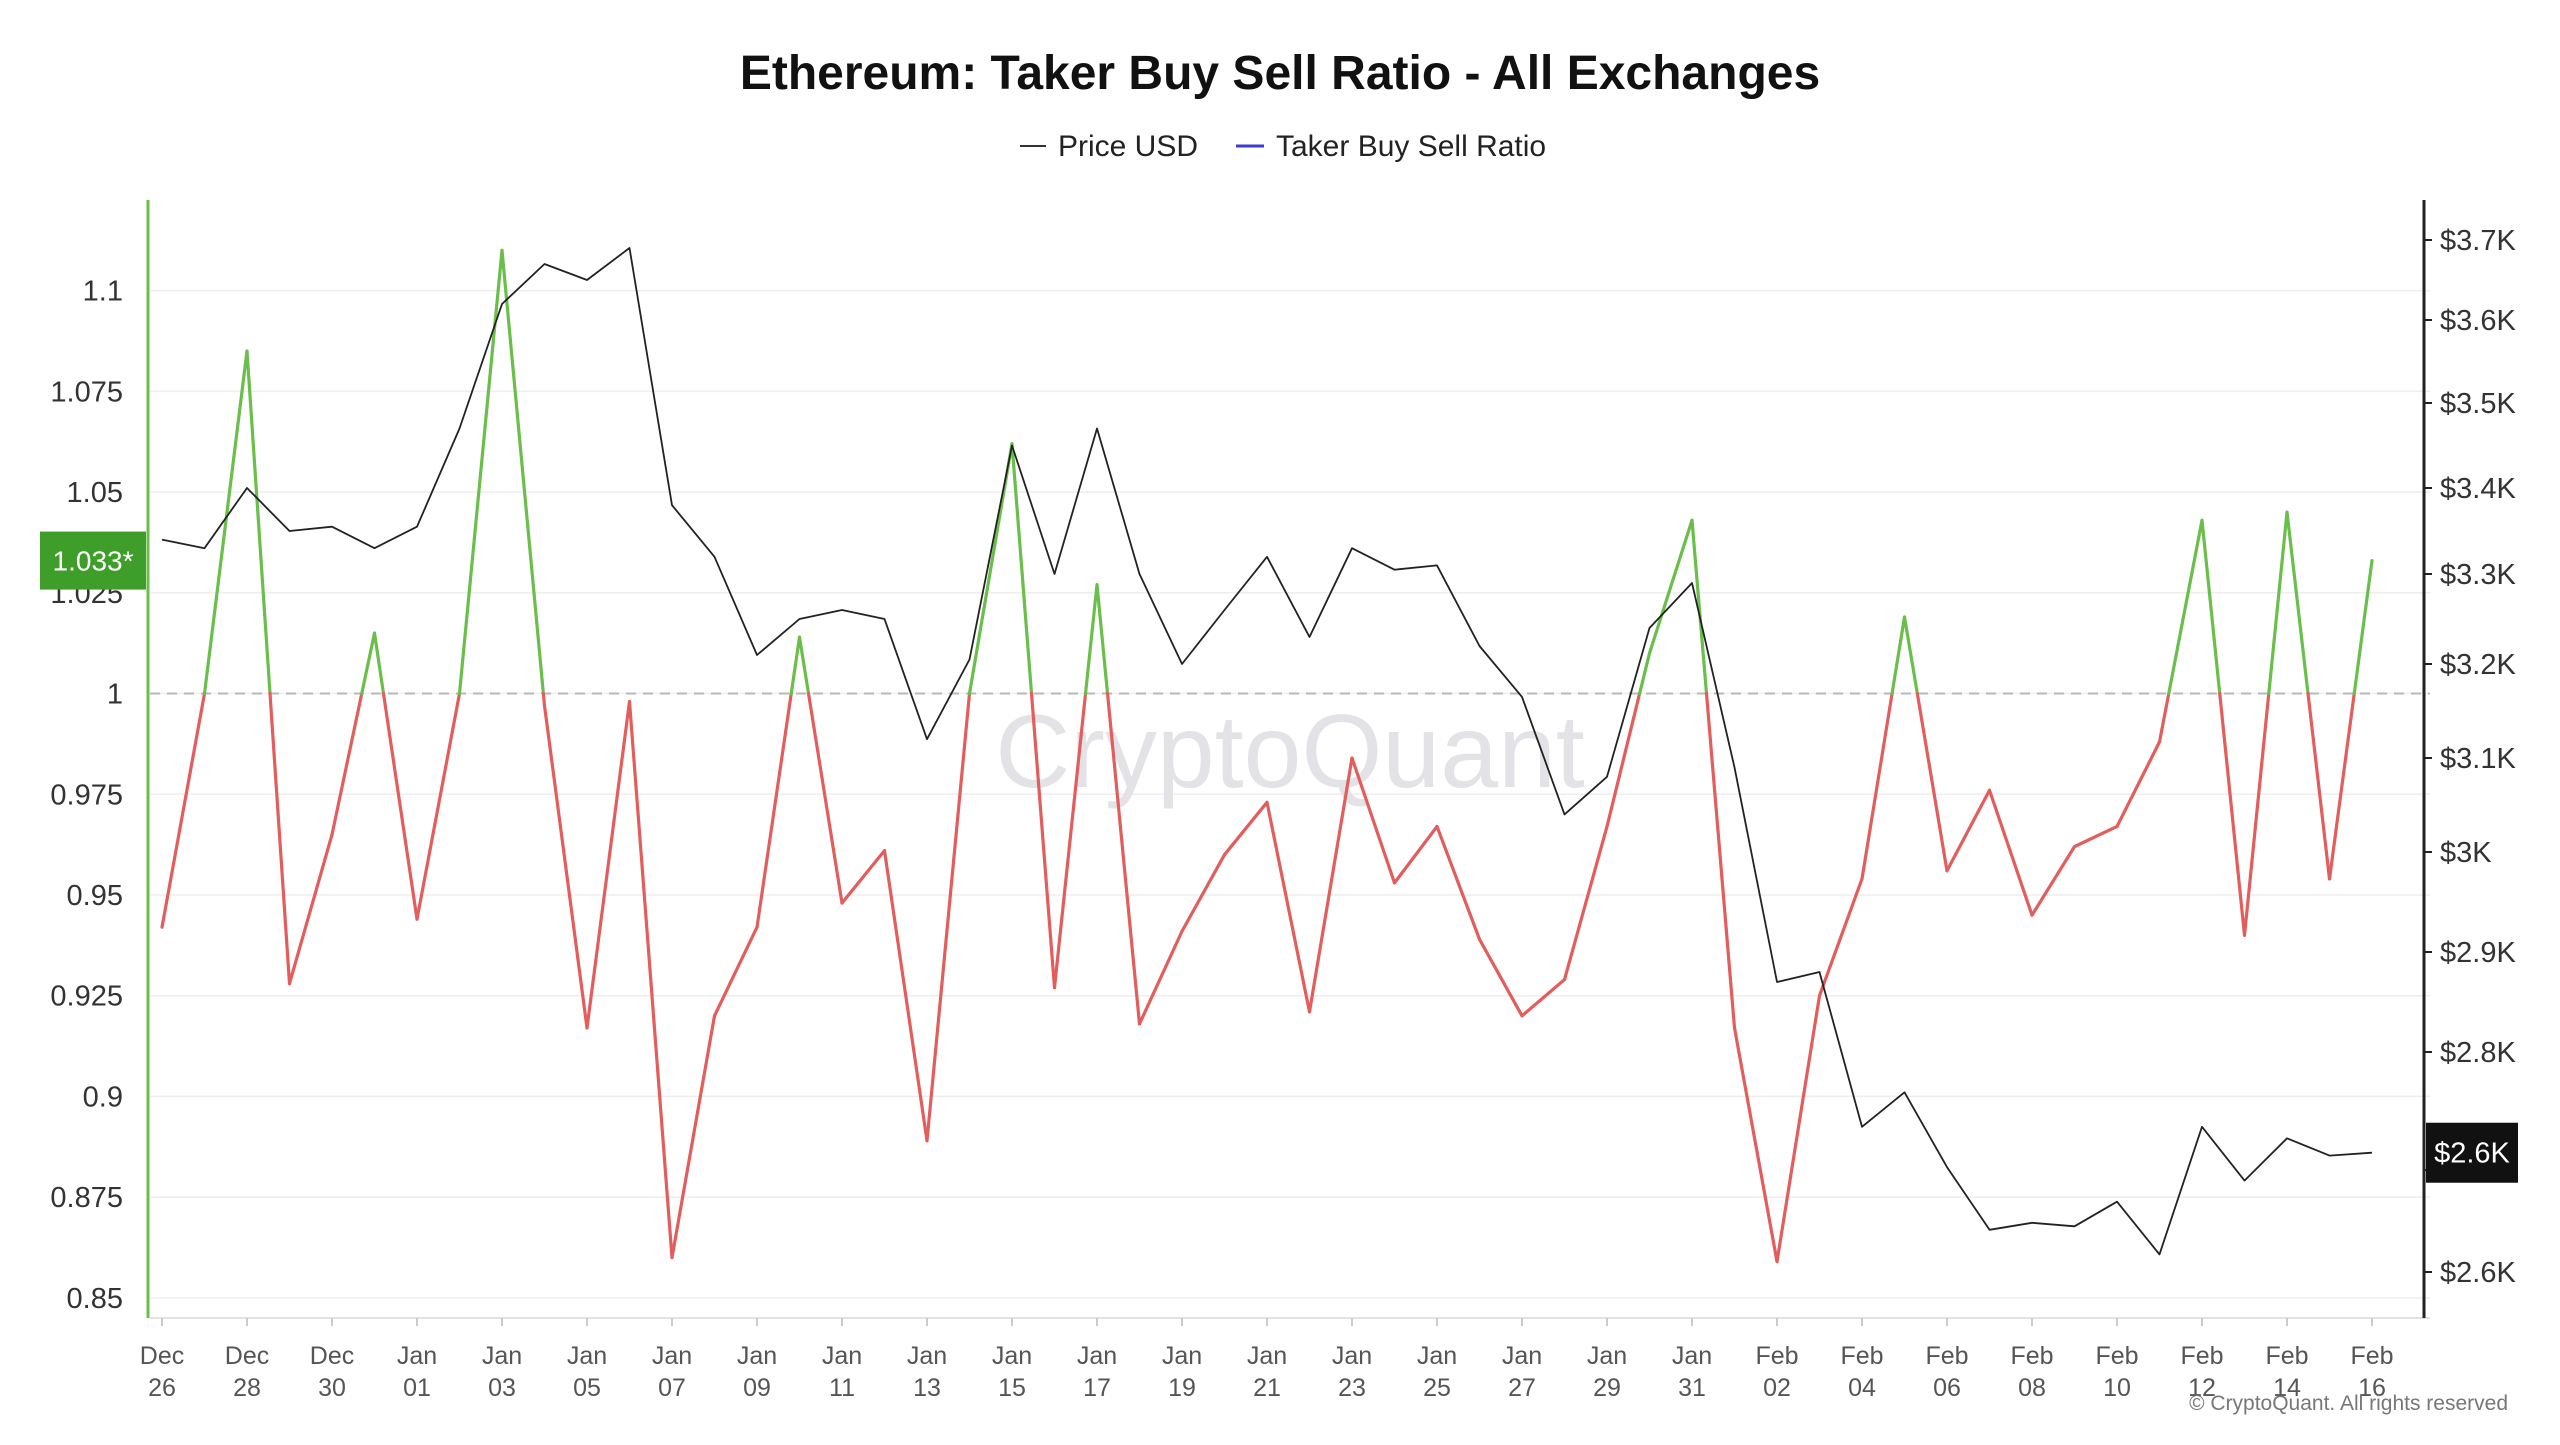  Describe the element at coordinates (2117, 1388) in the screenshot. I see `x-tick-day: 10` at that location.